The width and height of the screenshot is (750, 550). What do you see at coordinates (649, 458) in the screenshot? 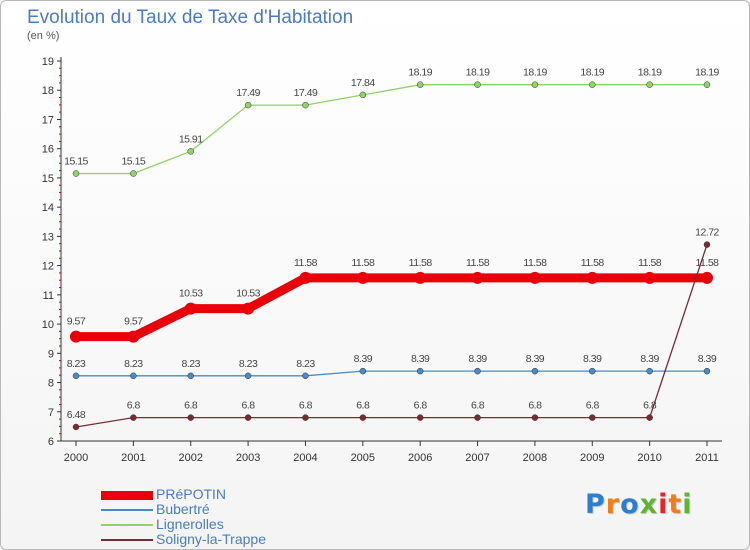
I see `x-tick-label: 2010` at bounding box center [649, 458].